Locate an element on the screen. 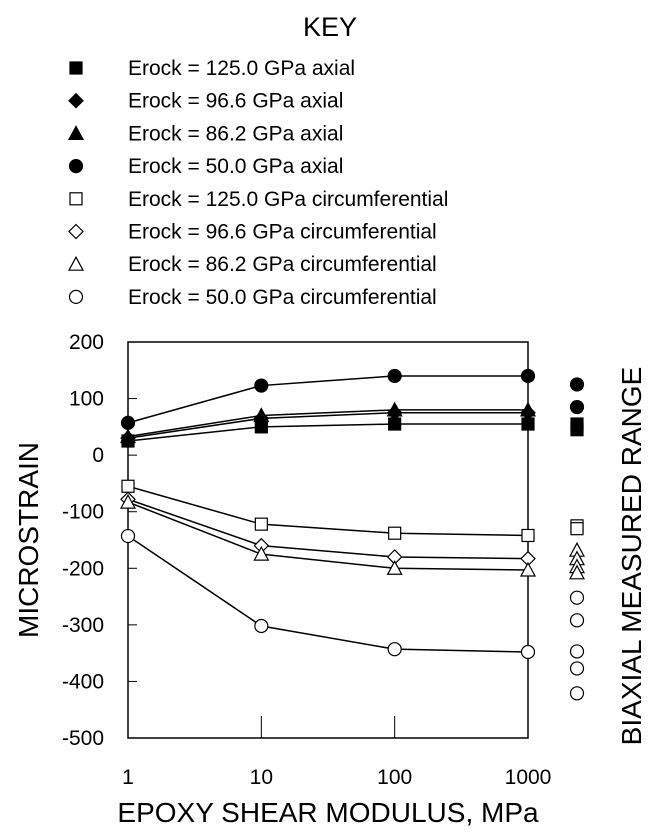 Image resolution: width=657 pixels, height=833 pixels. y-tick-label: -200 is located at coordinates (83, 568).